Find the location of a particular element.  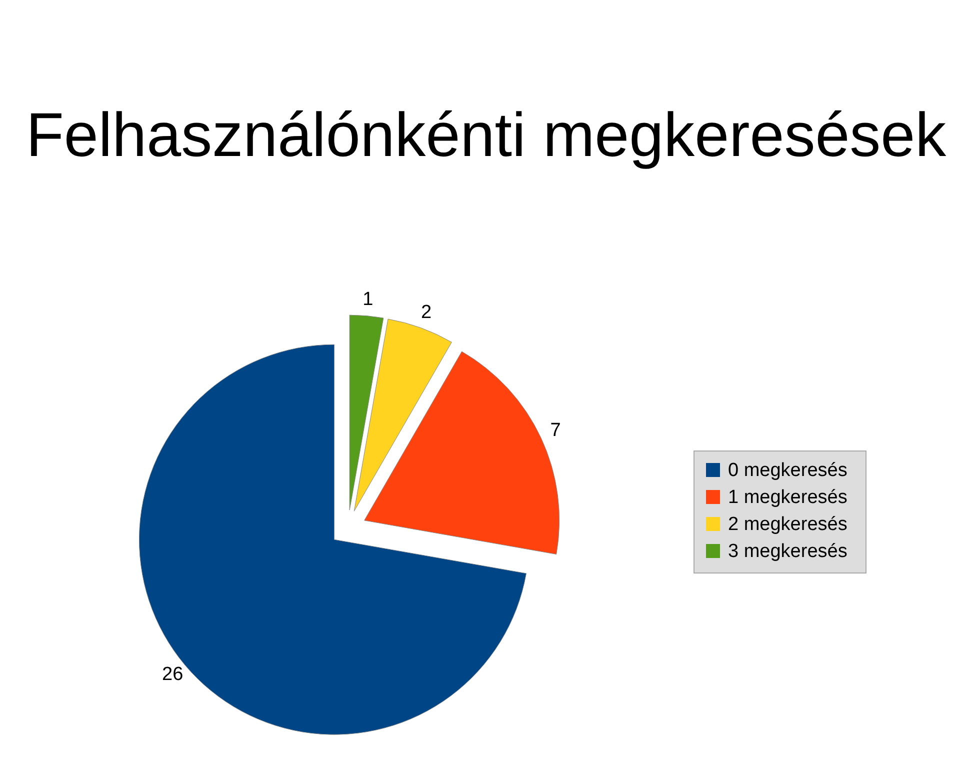

data-label: 2 is located at coordinates (426, 312).